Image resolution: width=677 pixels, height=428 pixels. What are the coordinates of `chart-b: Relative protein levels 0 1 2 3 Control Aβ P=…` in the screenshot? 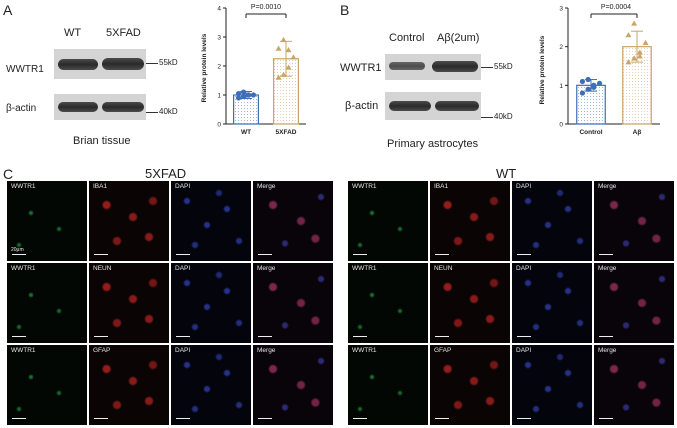 It's located at (599, 70).